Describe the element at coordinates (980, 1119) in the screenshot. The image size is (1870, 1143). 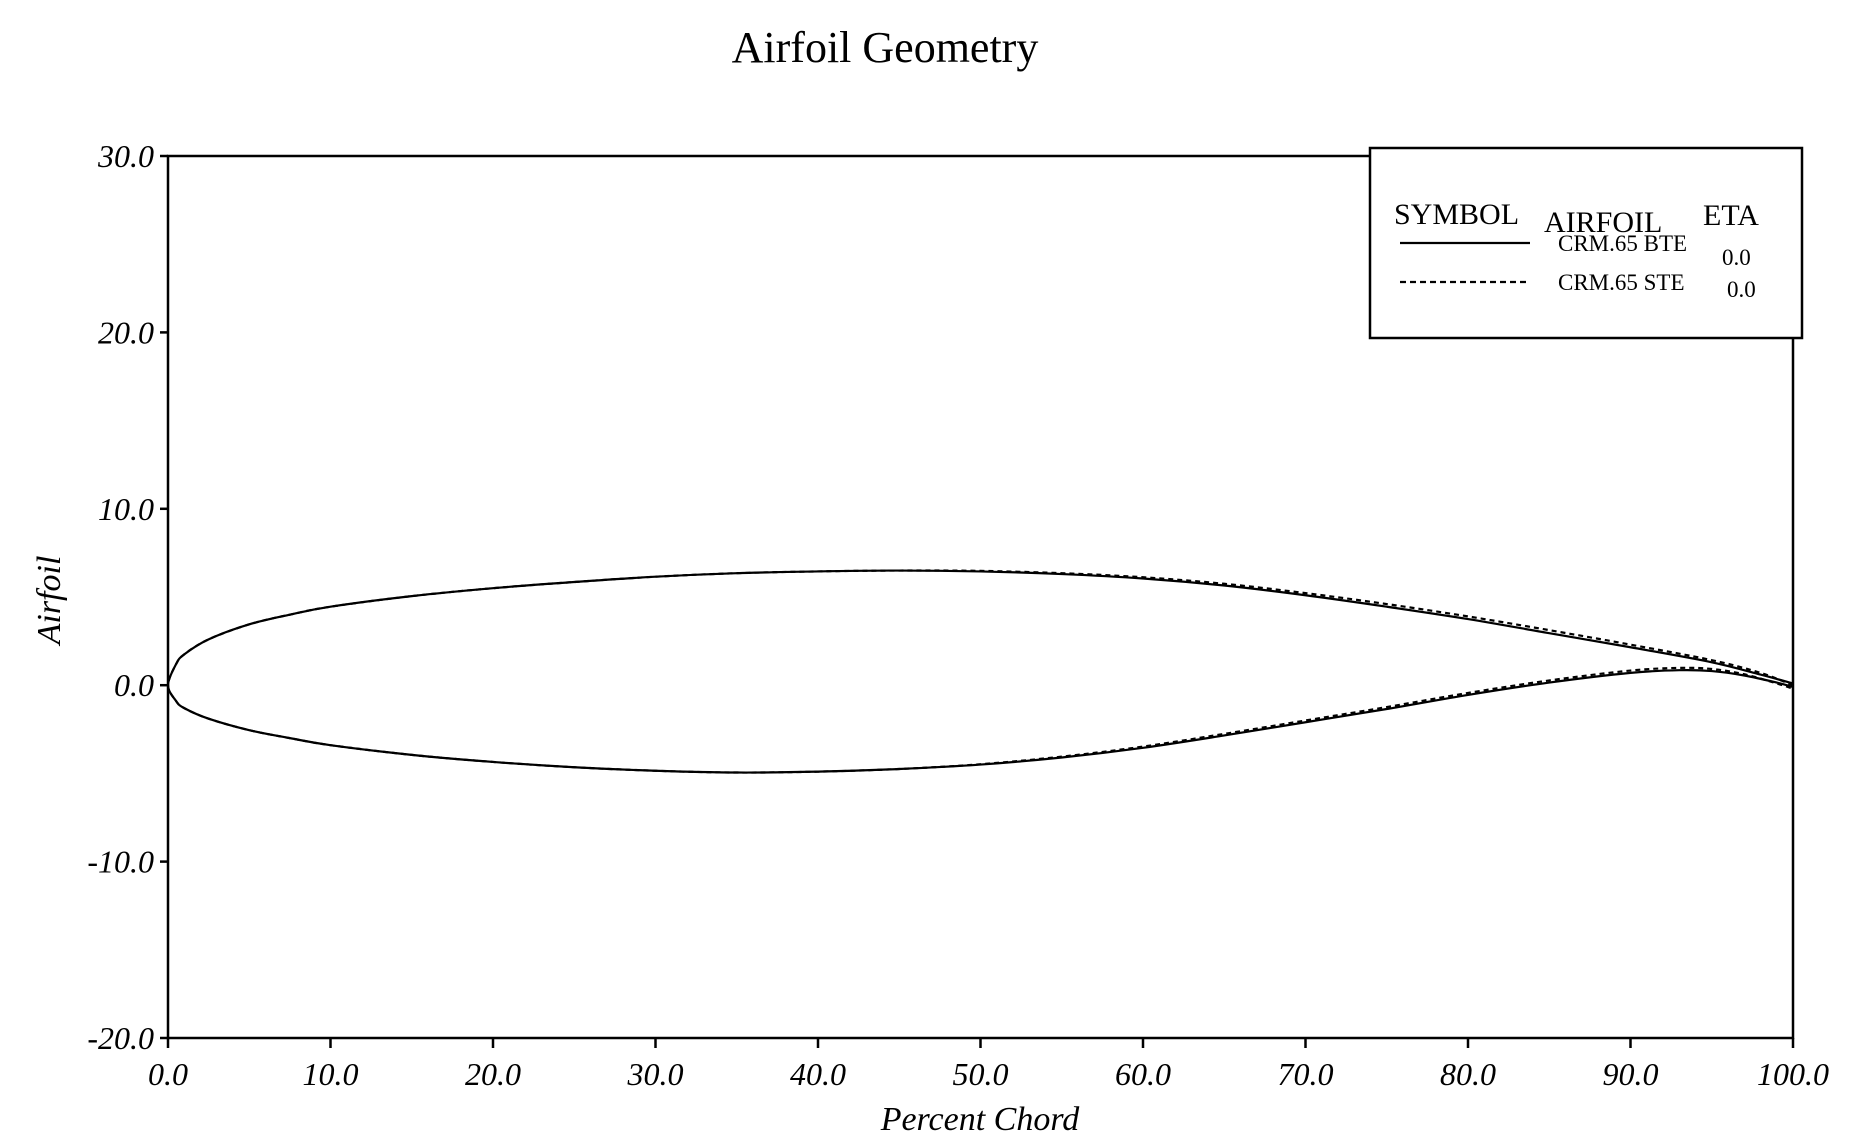
I see `x-axis-label: Percent Chord` at that location.